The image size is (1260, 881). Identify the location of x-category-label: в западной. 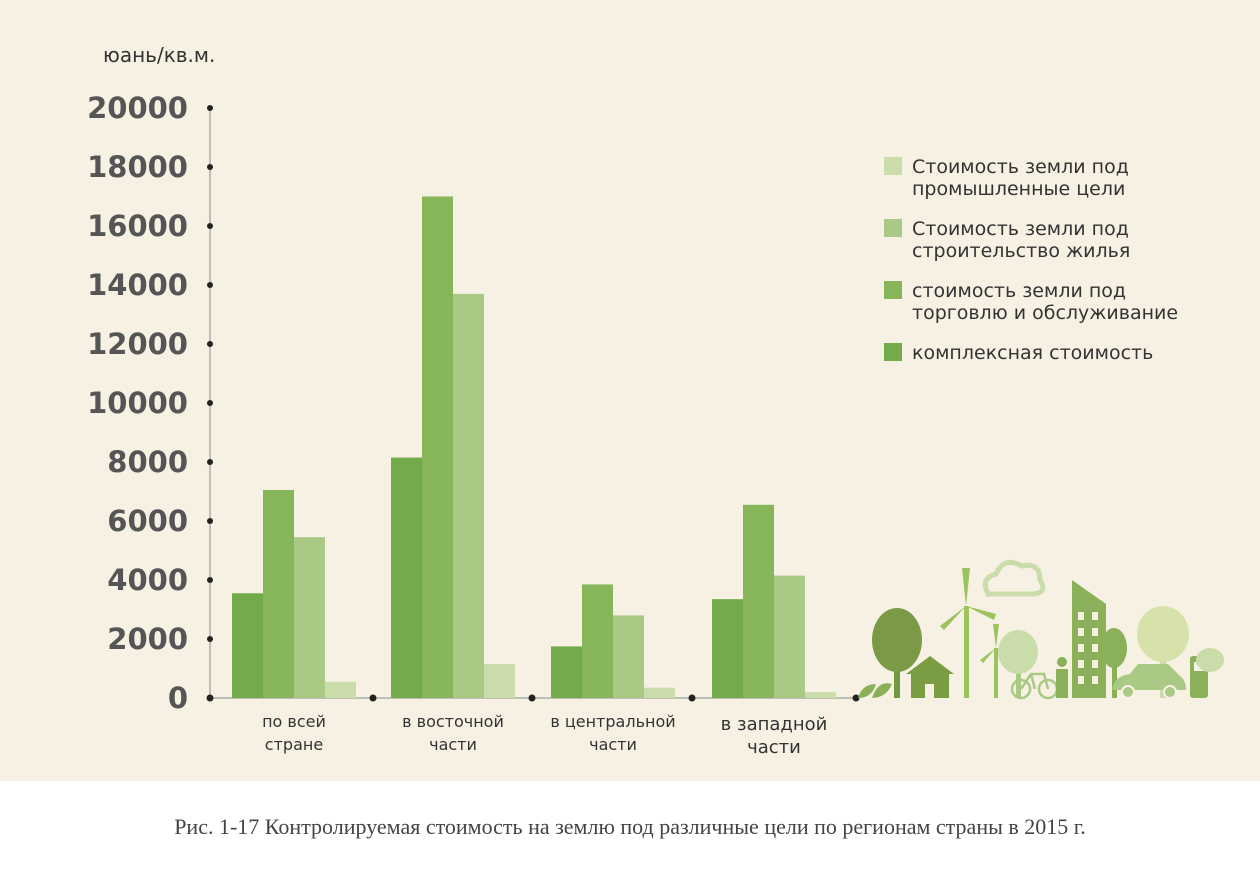
(774, 724).